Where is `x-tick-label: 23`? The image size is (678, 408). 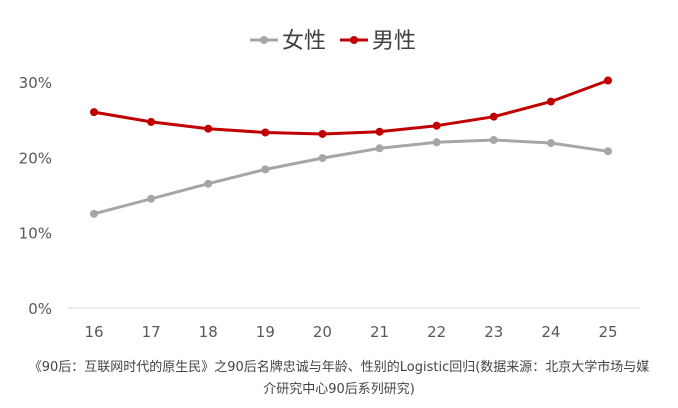
x-tick-label: 23 is located at coordinates (493, 332).